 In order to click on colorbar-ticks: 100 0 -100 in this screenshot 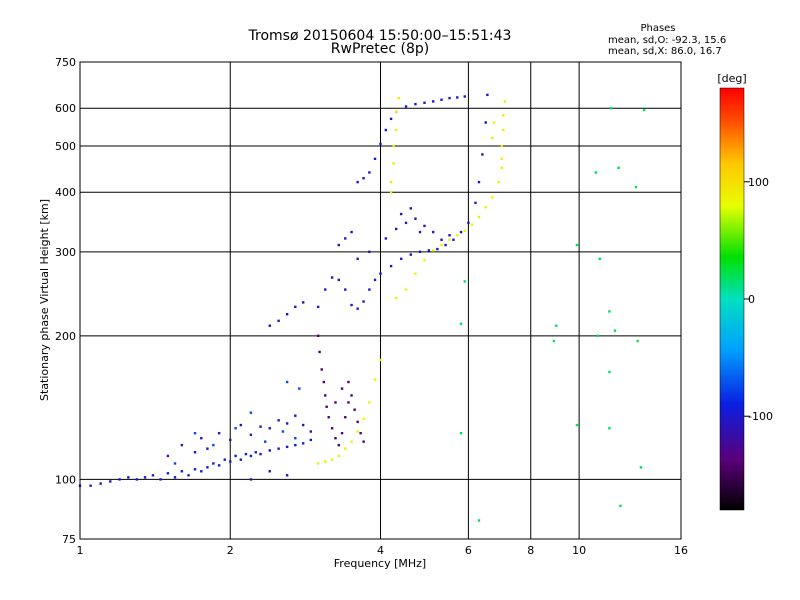, I will do `click(758, 299)`.